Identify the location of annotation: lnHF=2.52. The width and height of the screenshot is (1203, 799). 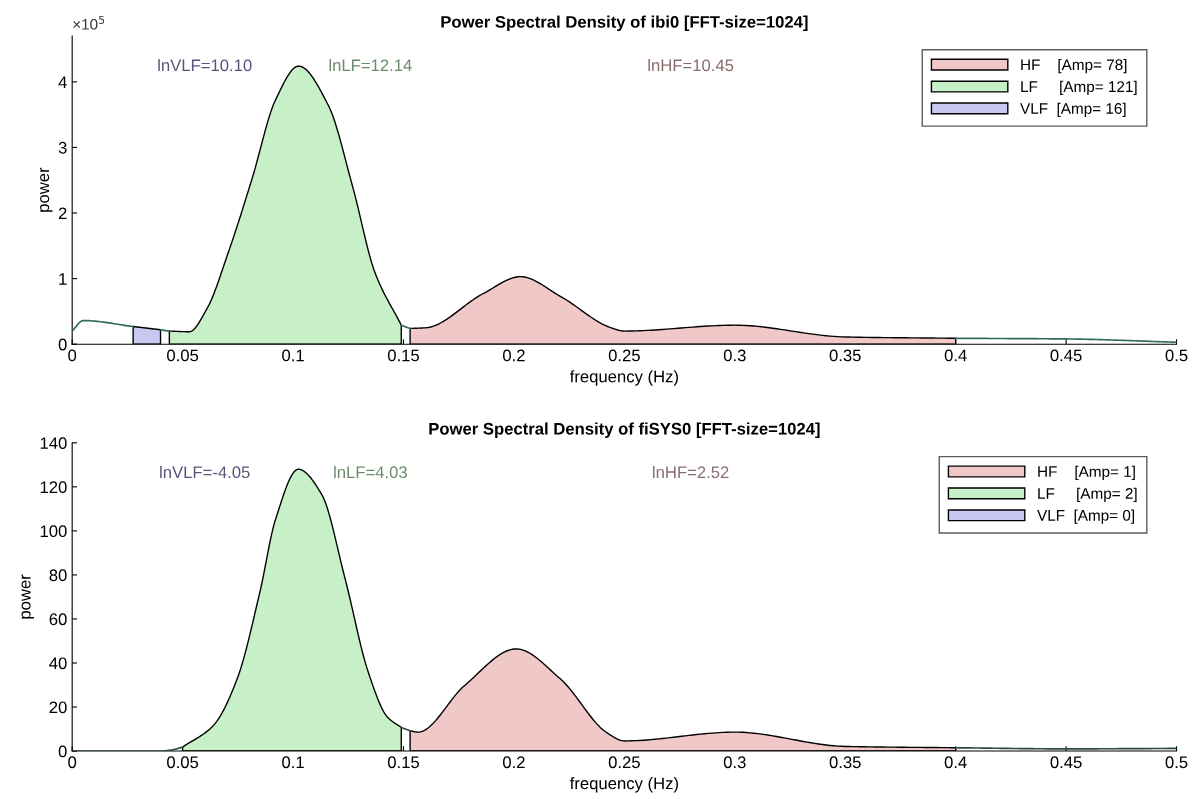
(691, 472).